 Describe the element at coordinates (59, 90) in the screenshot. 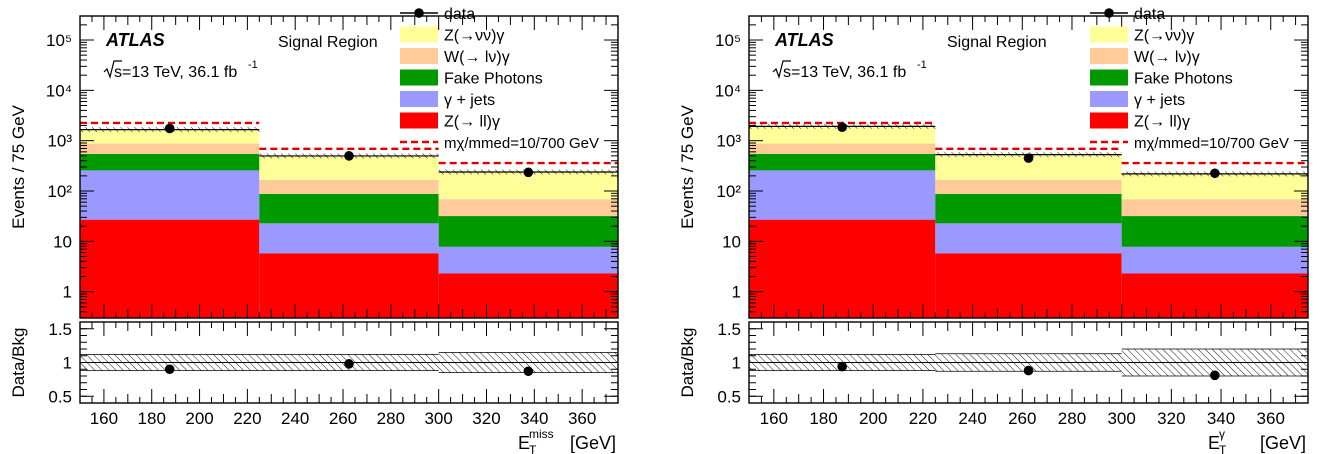

I see `y-tick-label: 10⁴` at that location.